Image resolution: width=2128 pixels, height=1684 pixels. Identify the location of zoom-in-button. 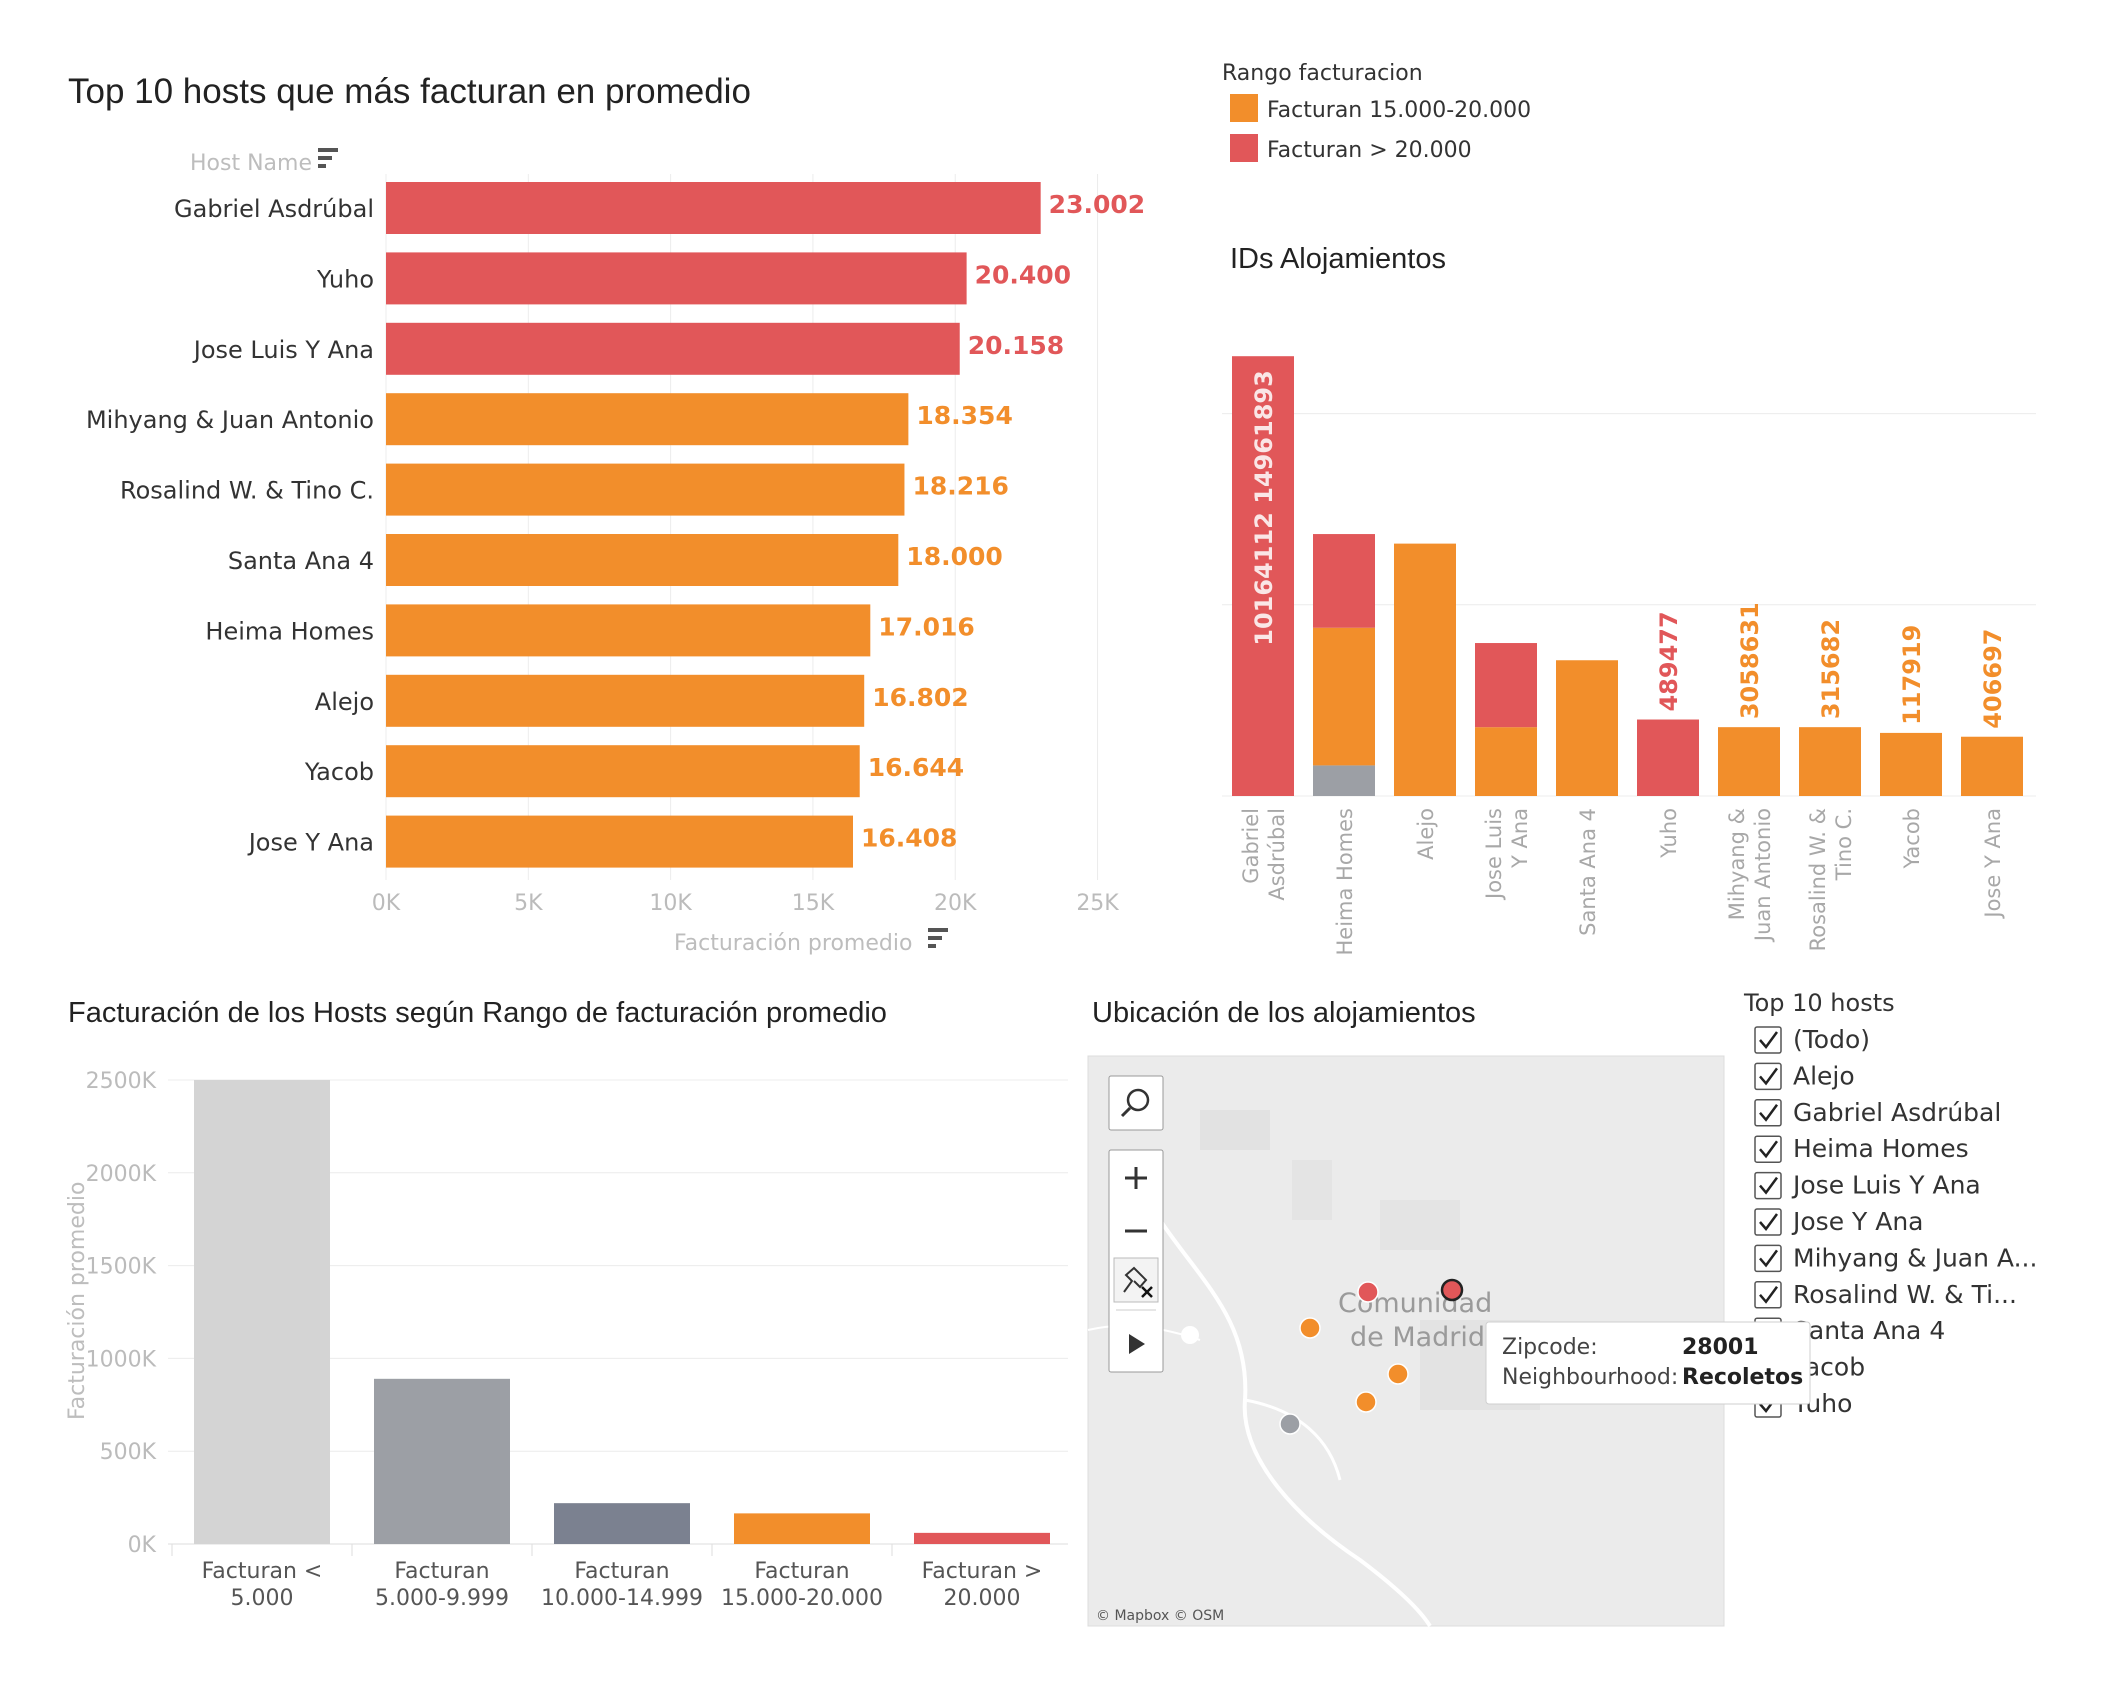
(1136, 1177).